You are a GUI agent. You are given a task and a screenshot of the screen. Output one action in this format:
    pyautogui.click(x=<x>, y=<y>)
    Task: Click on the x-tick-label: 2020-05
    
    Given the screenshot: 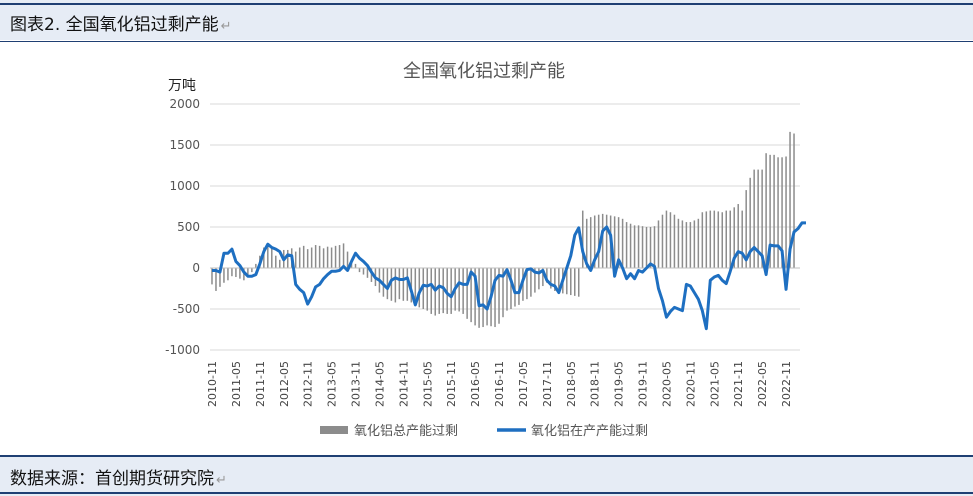 What is the action you would take?
    pyautogui.click(x=666, y=384)
    